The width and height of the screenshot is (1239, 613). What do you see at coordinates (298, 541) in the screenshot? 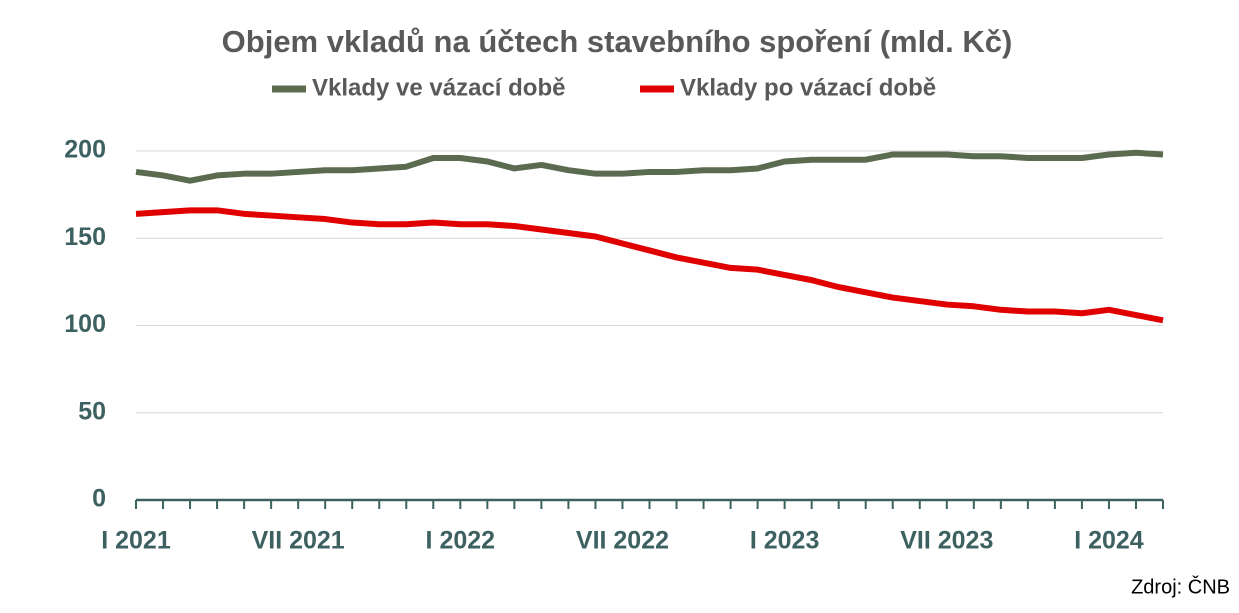
I see `x-tick-label: VII 2021` at bounding box center [298, 541].